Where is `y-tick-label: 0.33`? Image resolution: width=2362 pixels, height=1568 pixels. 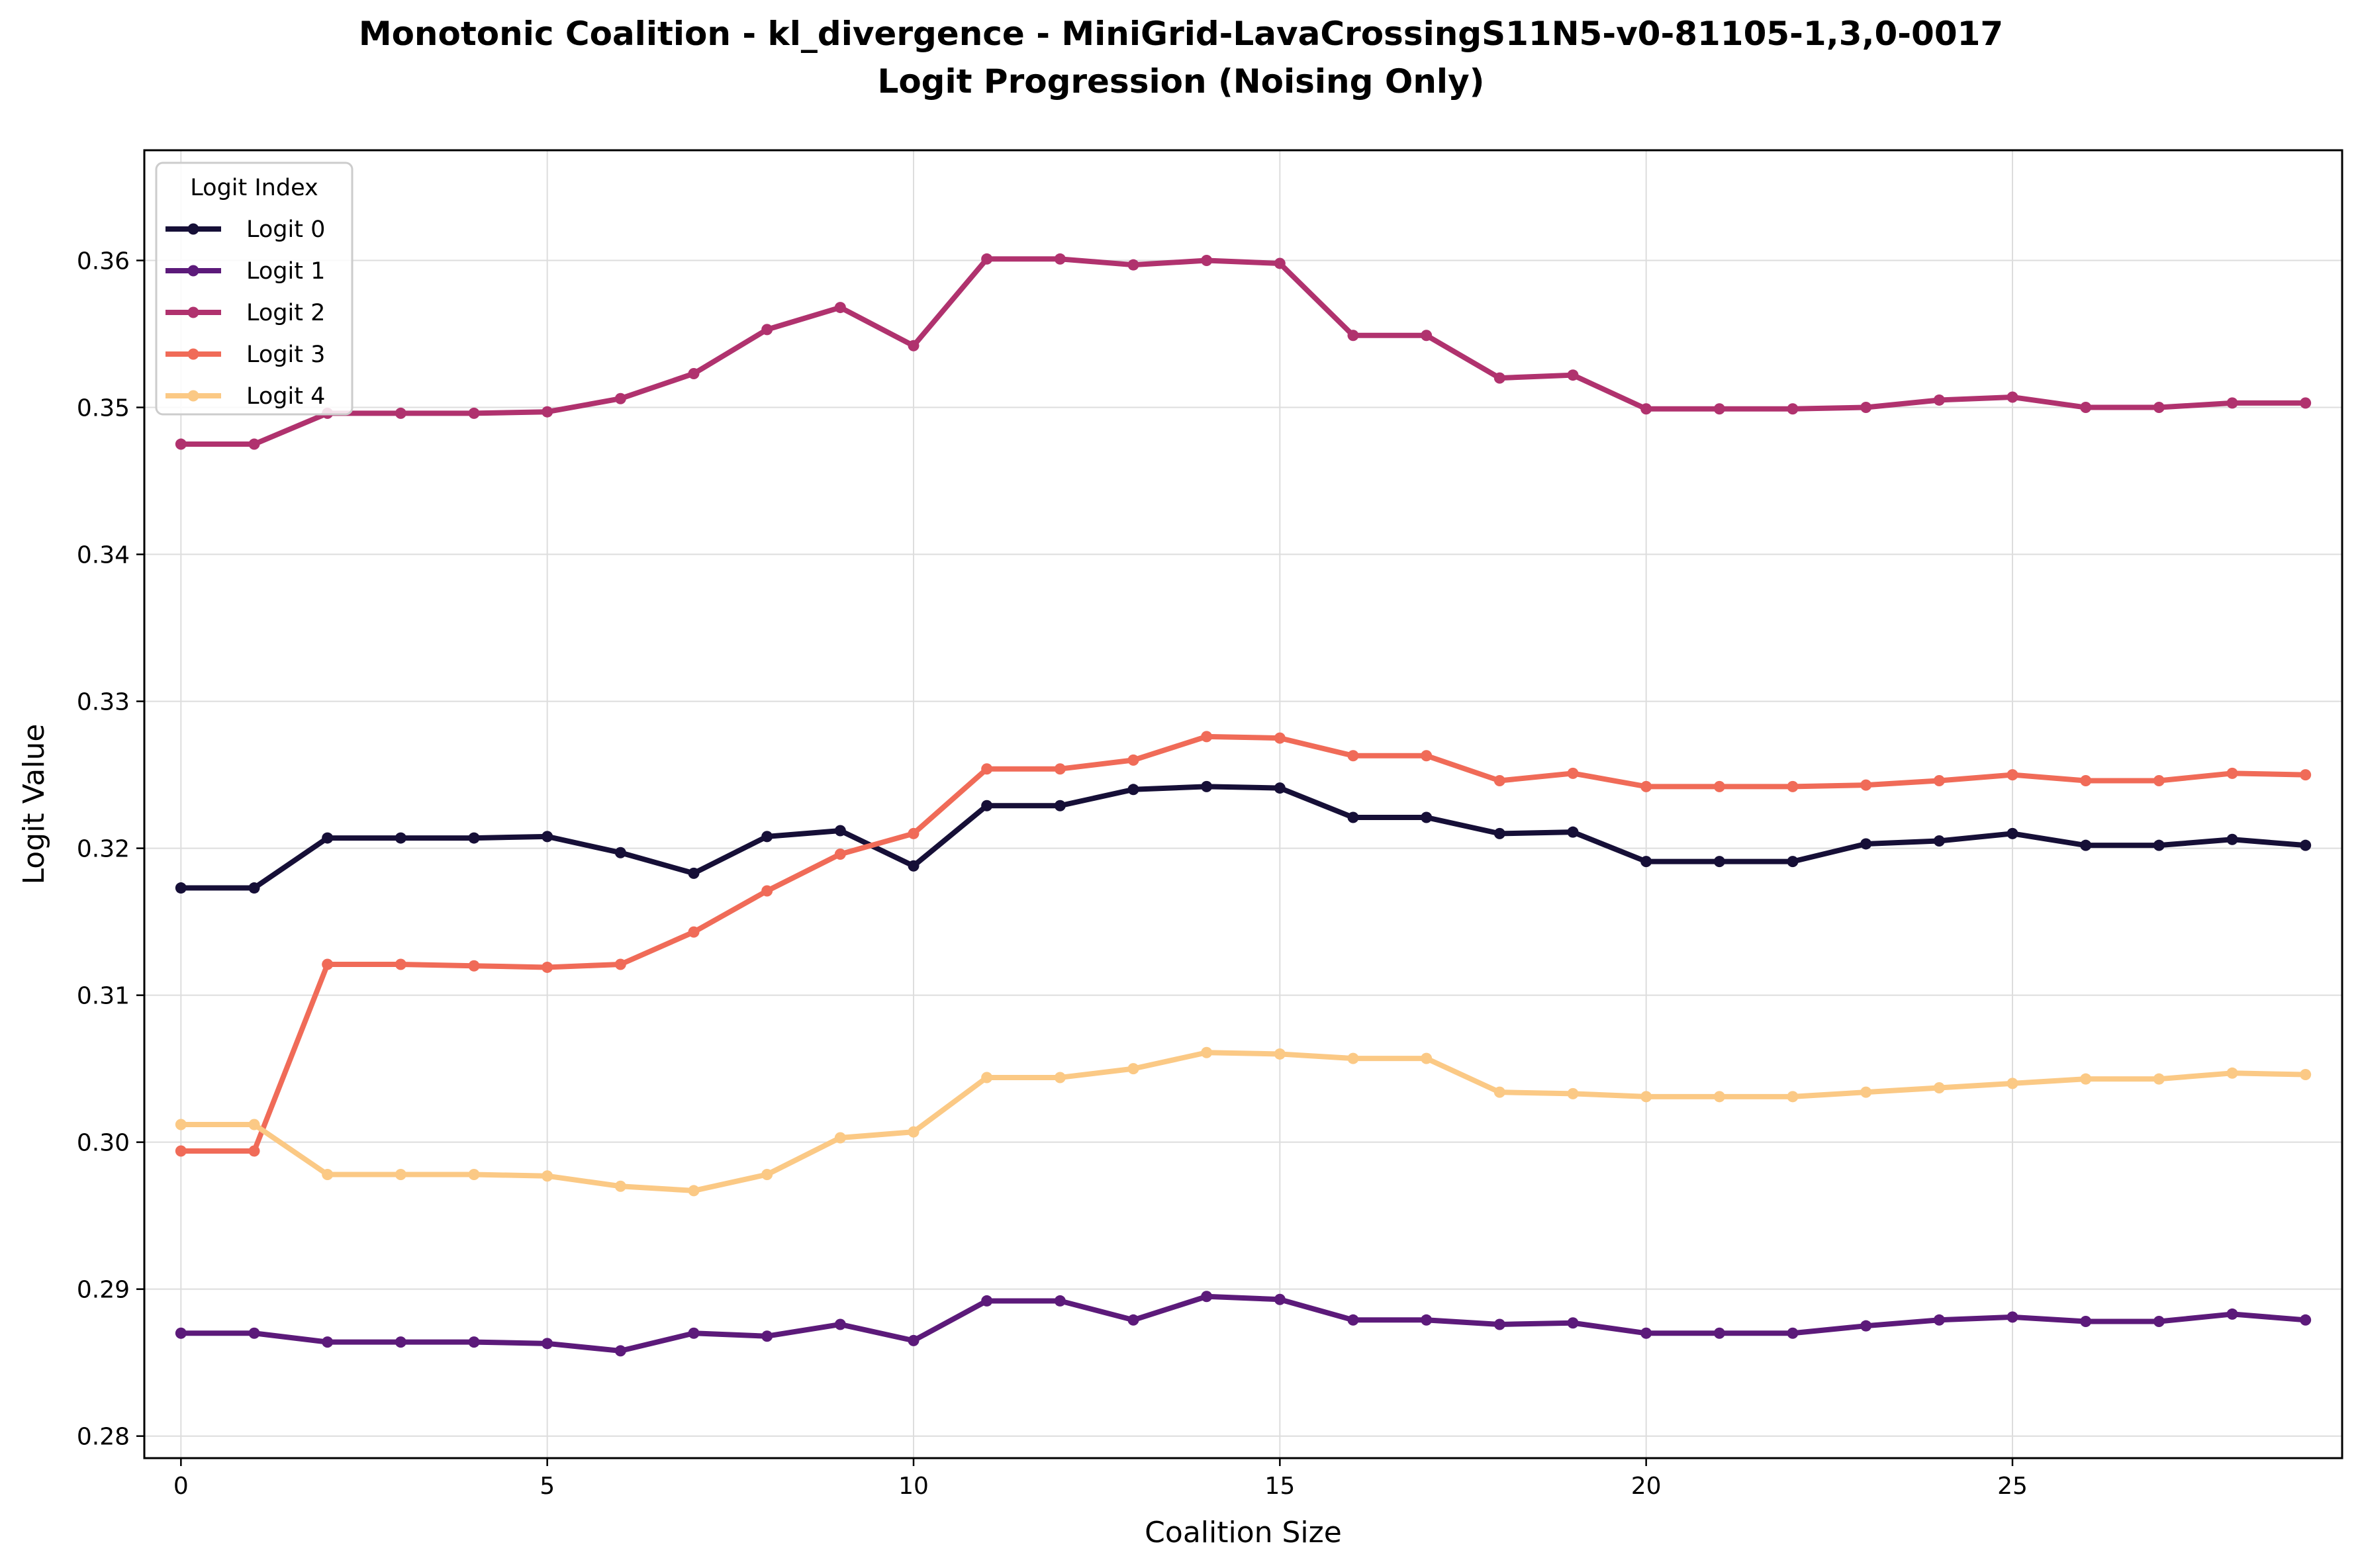
y-tick-label: 0.33 is located at coordinates (104, 702).